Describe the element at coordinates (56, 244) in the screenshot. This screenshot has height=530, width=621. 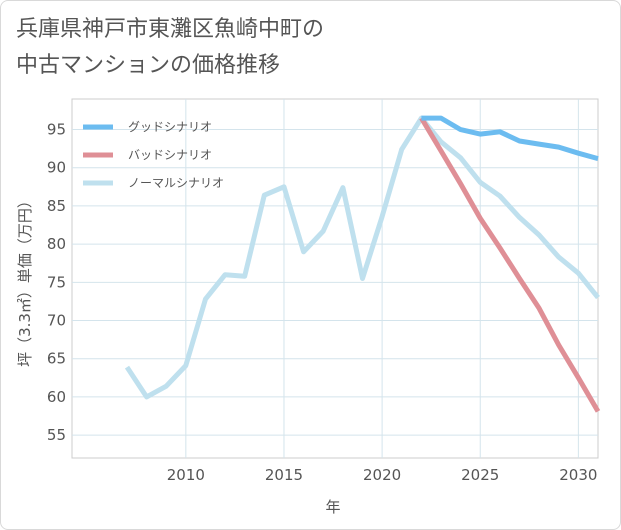
I see `y-tick-label: 80` at that location.